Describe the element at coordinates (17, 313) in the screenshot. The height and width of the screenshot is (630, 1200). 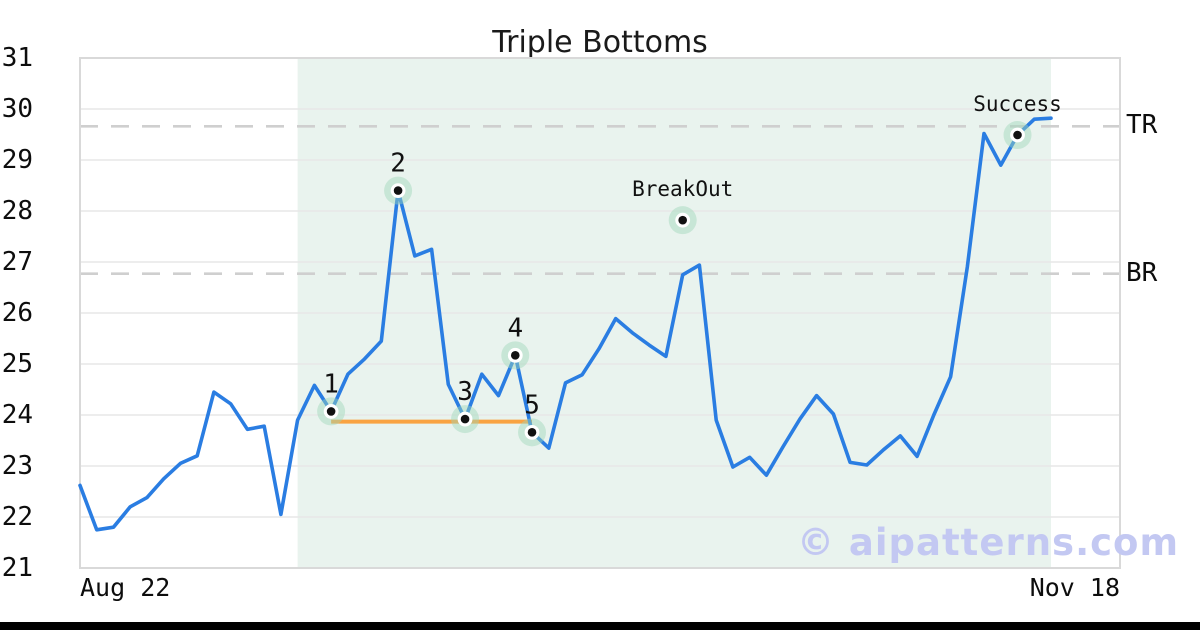
I see `y-tick-26: 26` at that location.